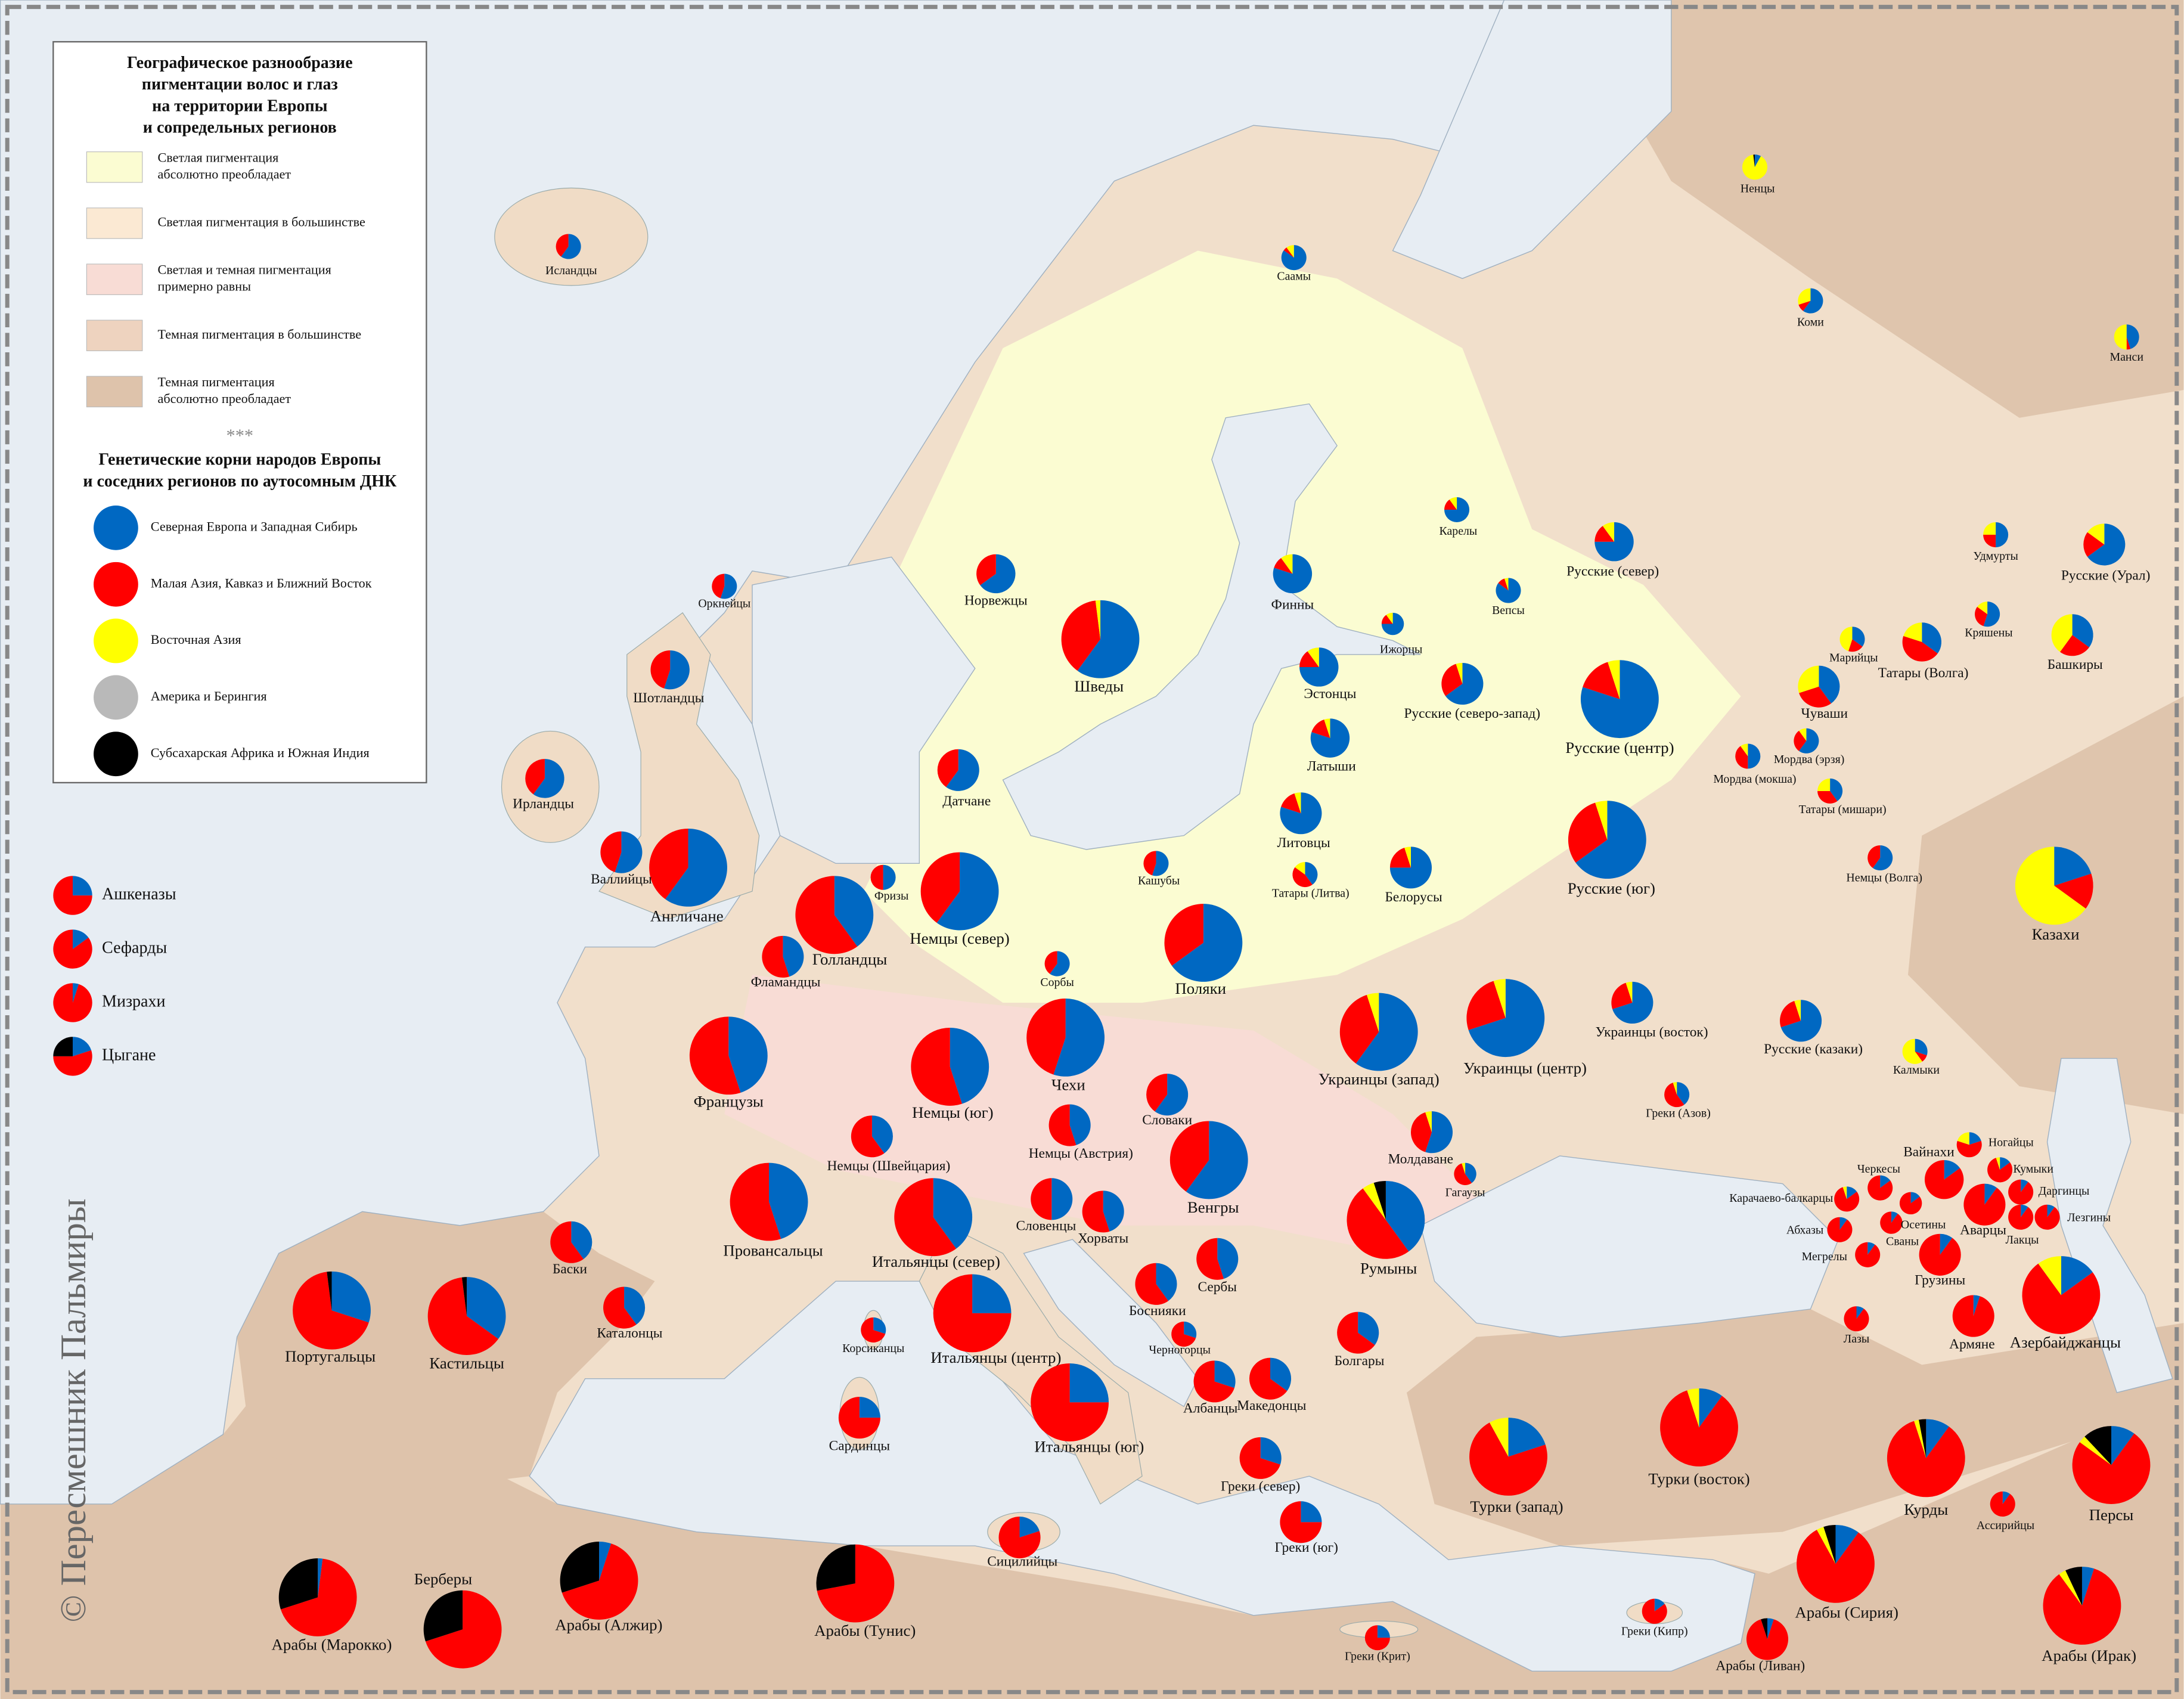 The height and width of the screenshot is (1699, 2184). What do you see at coordinates (1332, 766) in the screenshot?
I see `group-label: Латыши` at bounding box center [1332, 766].